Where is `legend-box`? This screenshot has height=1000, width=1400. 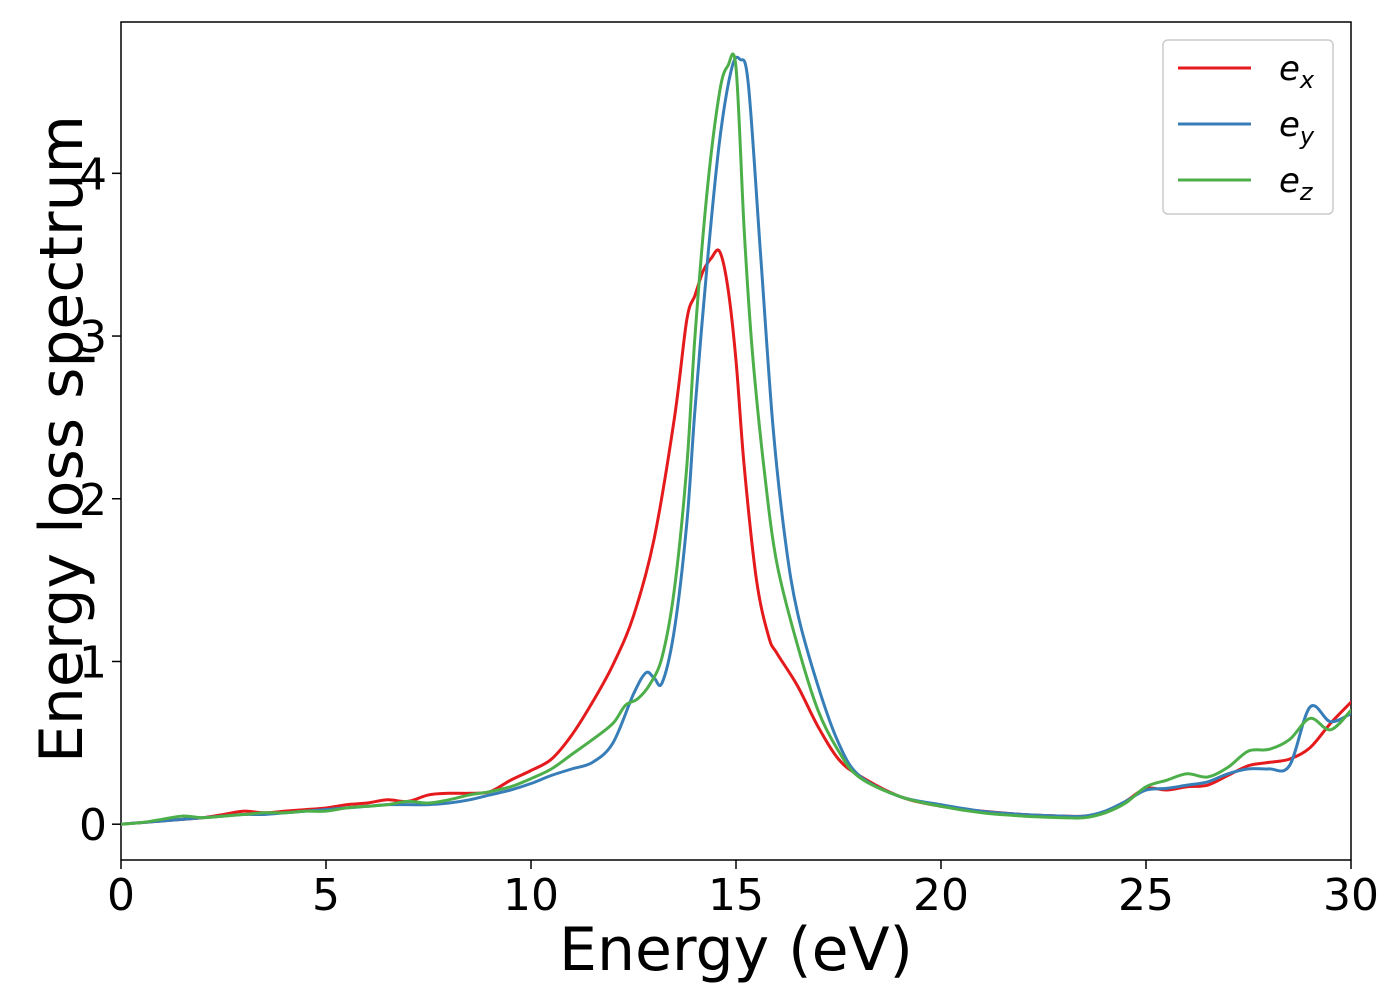
legend-box is located at coordinates (1248, 127).